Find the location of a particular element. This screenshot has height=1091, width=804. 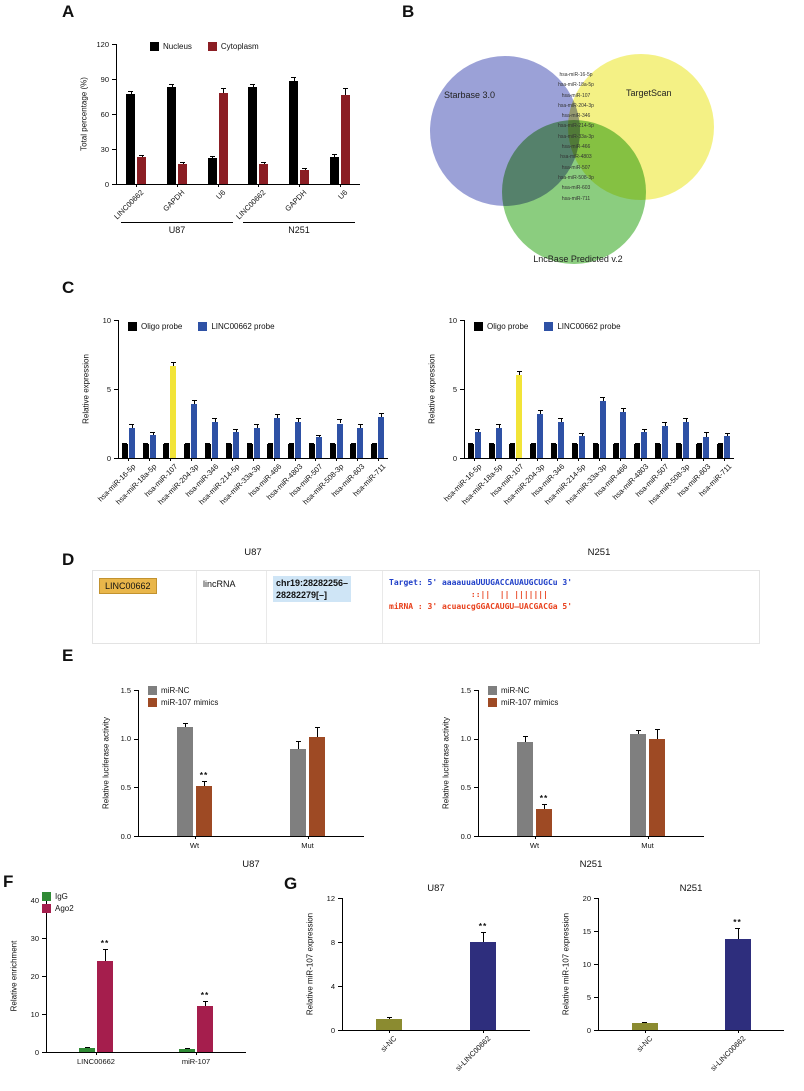

legend-label: IgG is located at coordinates (61, 896).